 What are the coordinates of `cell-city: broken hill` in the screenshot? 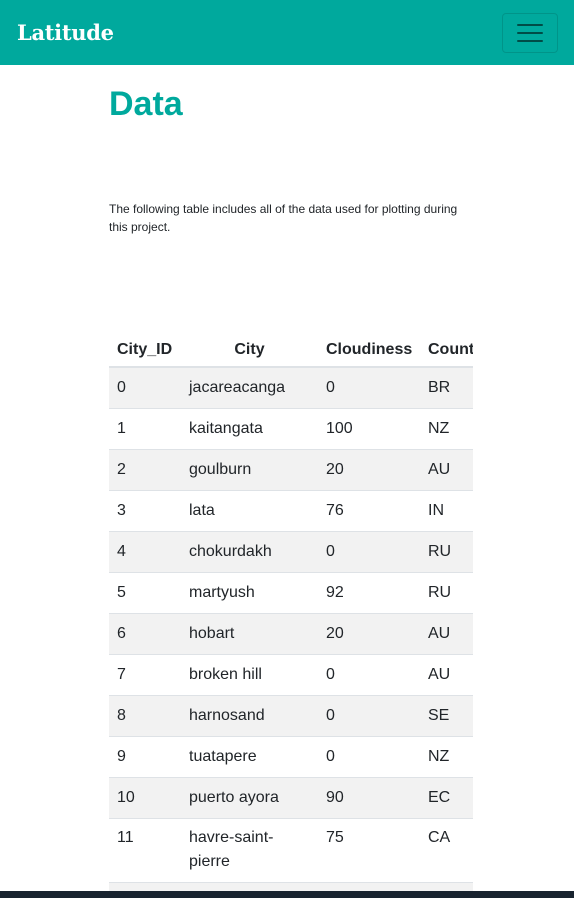 It's located at (249, 674).